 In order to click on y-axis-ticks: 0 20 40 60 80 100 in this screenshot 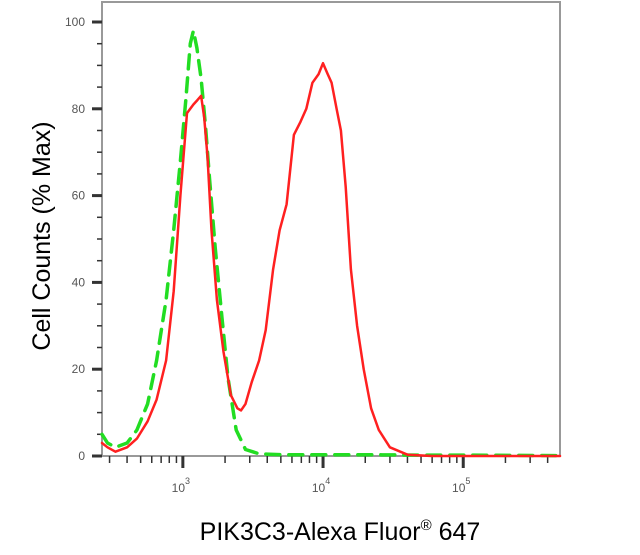, I will do `click(83, 239)`.